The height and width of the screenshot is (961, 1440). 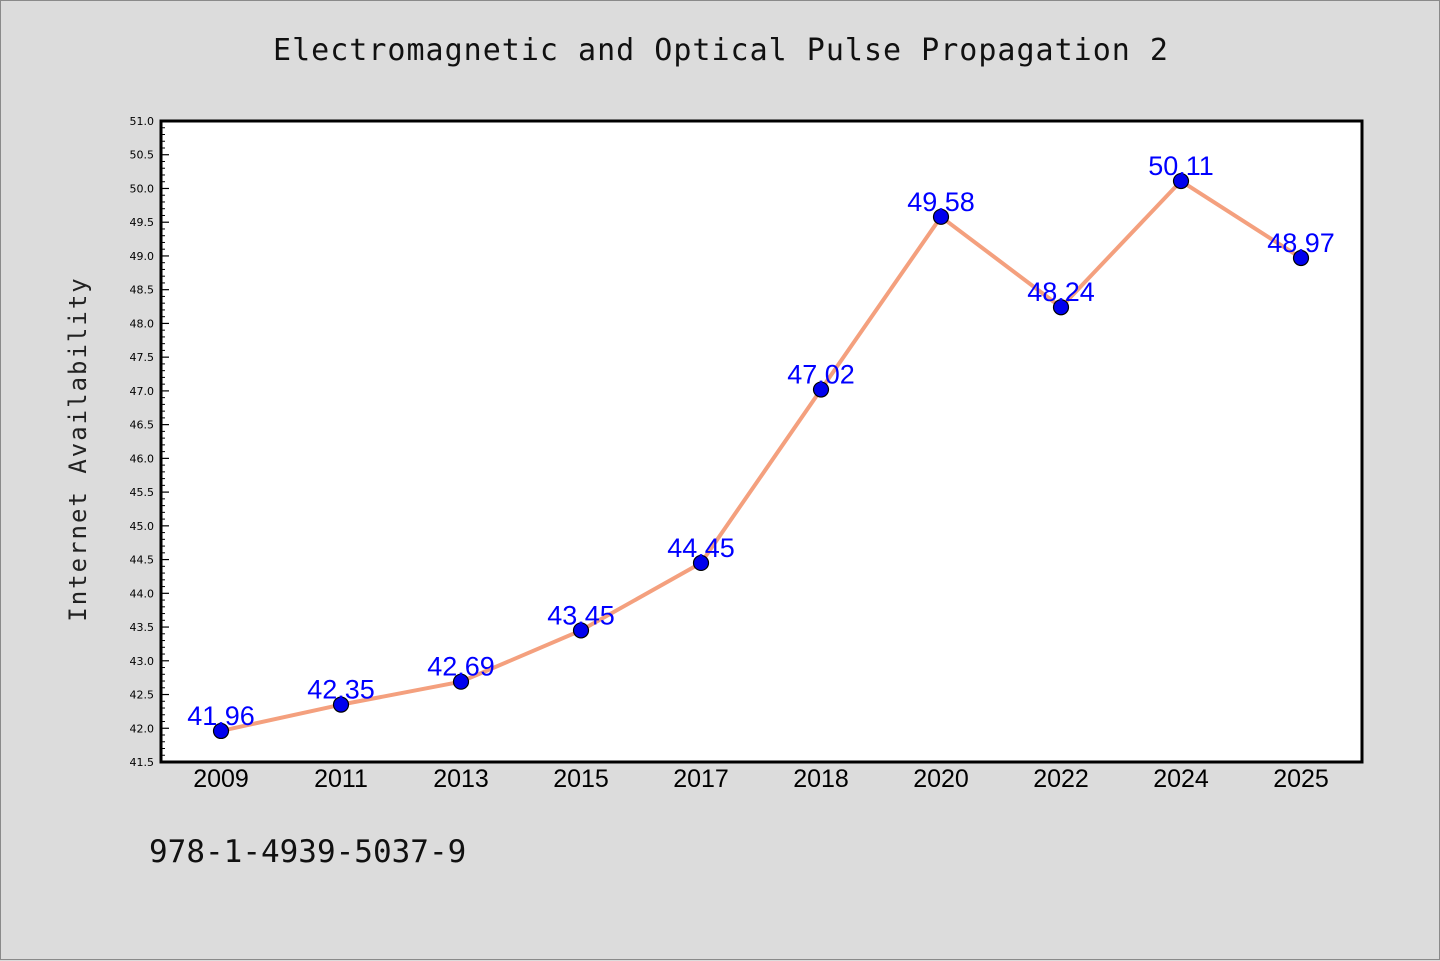 What do you see at coordinates (142, 762) in the screenshot?
I see `y-tick-label: 41.5` at bounding box center [142, 762].